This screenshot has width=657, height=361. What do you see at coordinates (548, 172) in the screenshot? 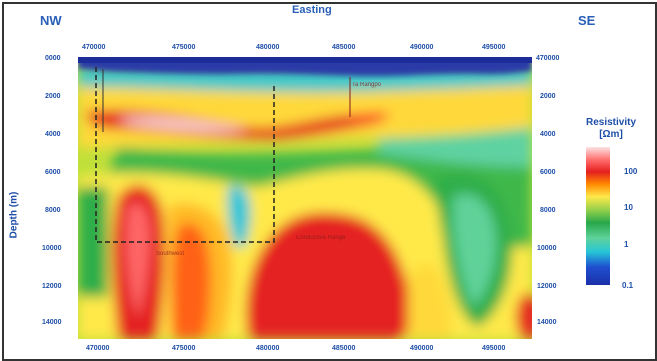
I see `y-tick-right: 6000` at bounding box center [548, 172].